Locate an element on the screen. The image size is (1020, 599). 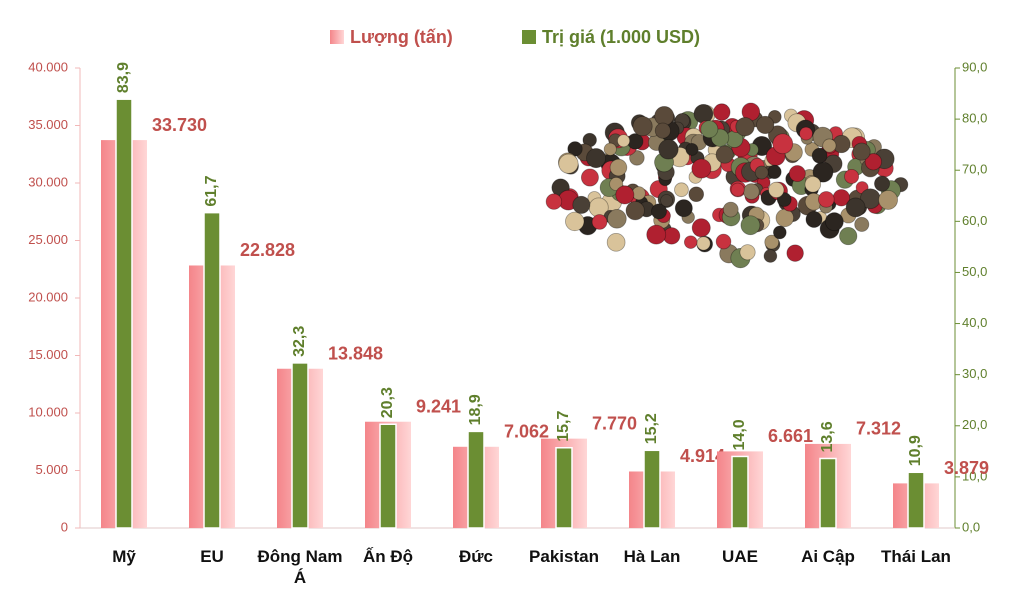
value-label: 13,6 is located at coordinates (827, 436).